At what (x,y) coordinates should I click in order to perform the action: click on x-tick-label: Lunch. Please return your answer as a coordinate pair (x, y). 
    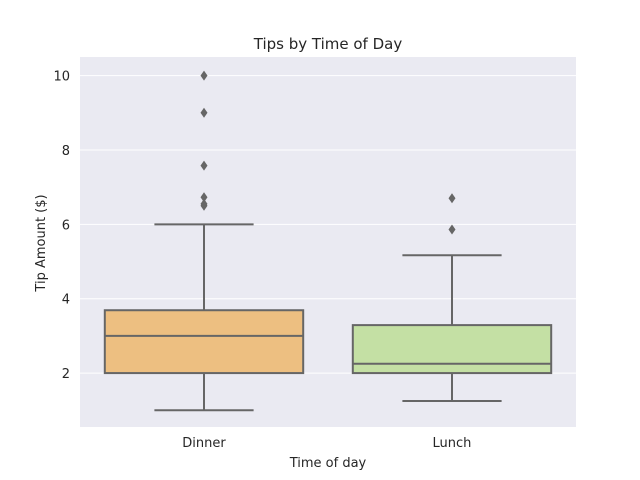
    Looking at the image, I should click on (452, 443).